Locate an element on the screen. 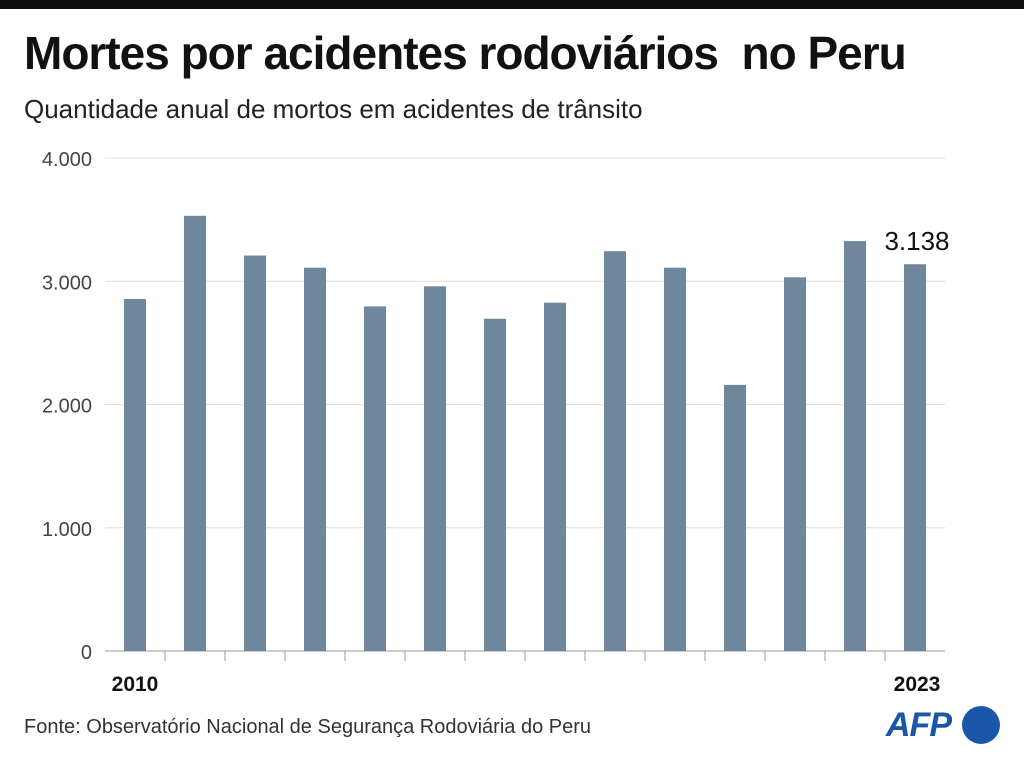  data-label: 3.138 is located at coordinates (916, 241).